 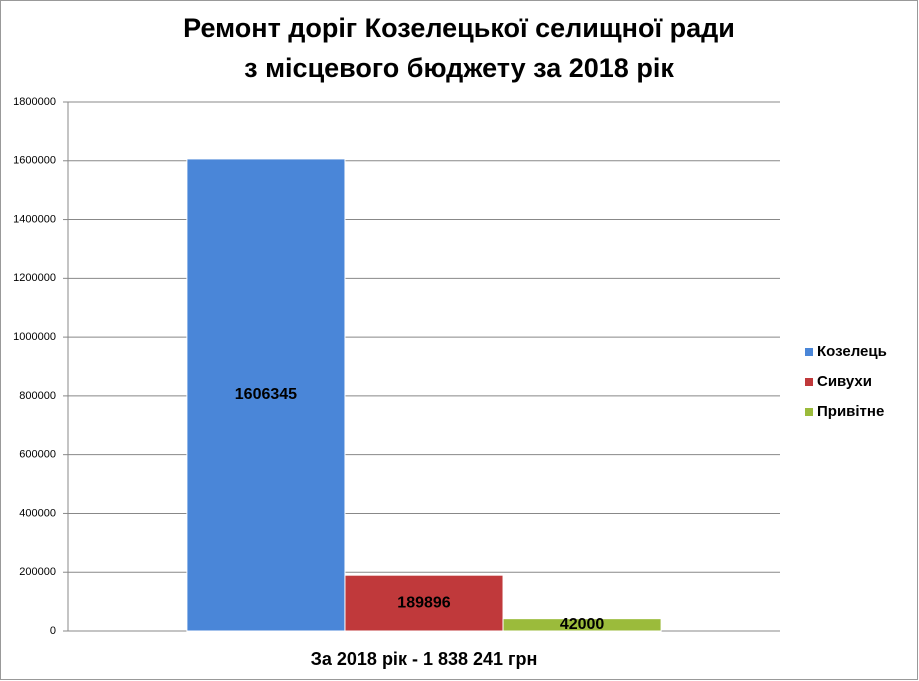 I want to click on value-label: 42000, so click(x=582, y=624).